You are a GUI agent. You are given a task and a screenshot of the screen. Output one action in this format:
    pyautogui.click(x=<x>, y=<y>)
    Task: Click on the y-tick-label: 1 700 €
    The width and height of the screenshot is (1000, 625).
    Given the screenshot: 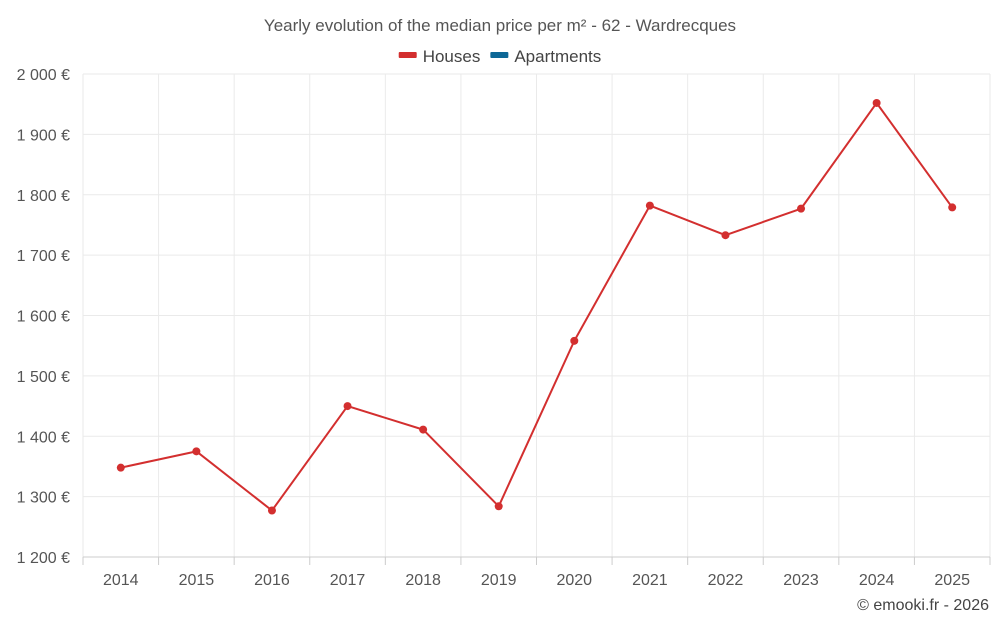 What is the action you would take?
    pyautogui.click(x=43, y=256)
    